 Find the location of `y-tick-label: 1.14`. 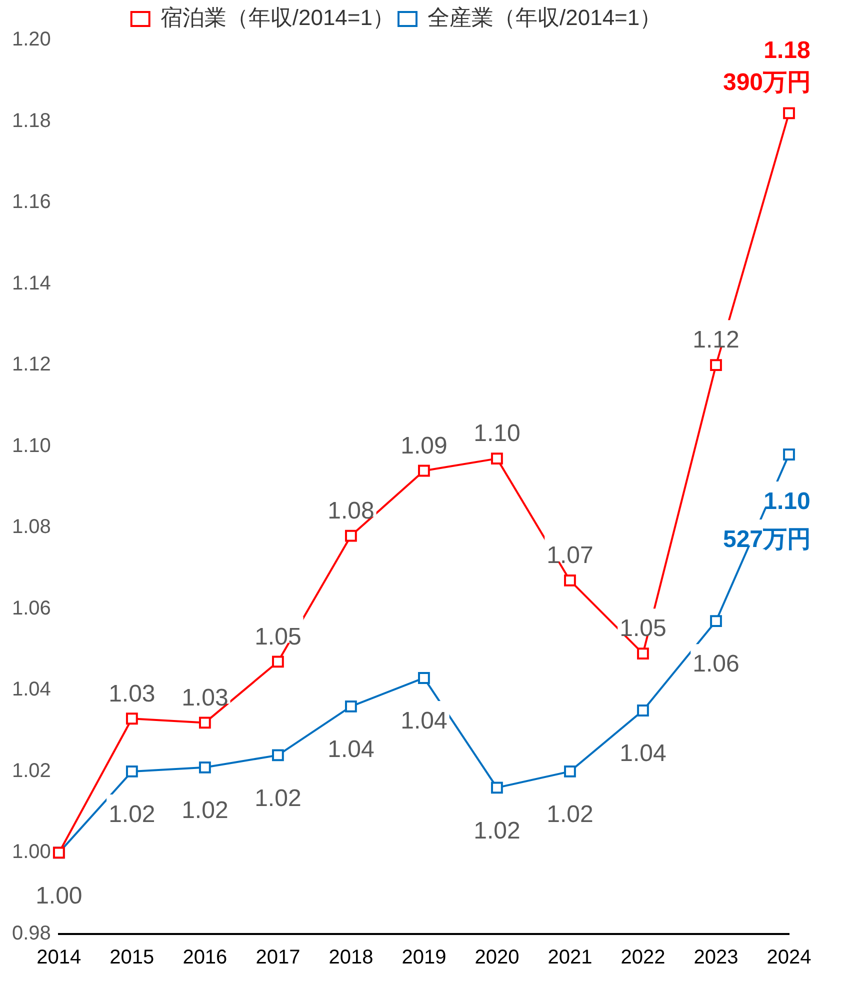

y-tick-label: 1.14 is located at coordinates (31, 283).